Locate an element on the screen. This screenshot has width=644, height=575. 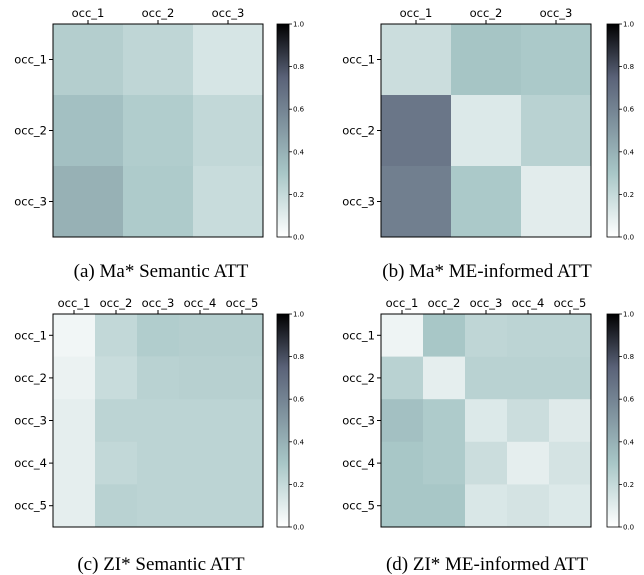
panel-caption: (c) ZI* Semantic ATT is located at coordinates (161, 564).